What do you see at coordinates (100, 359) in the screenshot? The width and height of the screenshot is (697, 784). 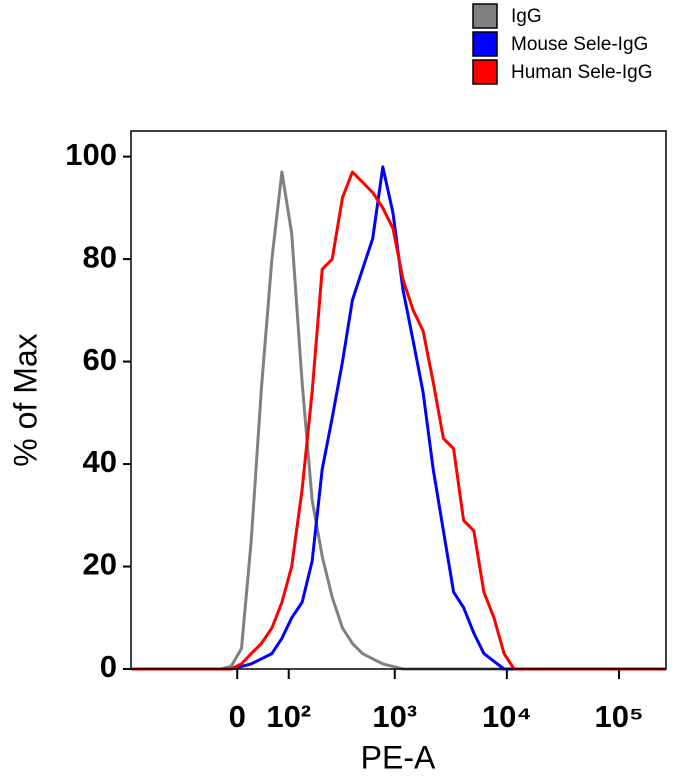 I see `y-tick-label: 60` at bounding box center [100, 359].